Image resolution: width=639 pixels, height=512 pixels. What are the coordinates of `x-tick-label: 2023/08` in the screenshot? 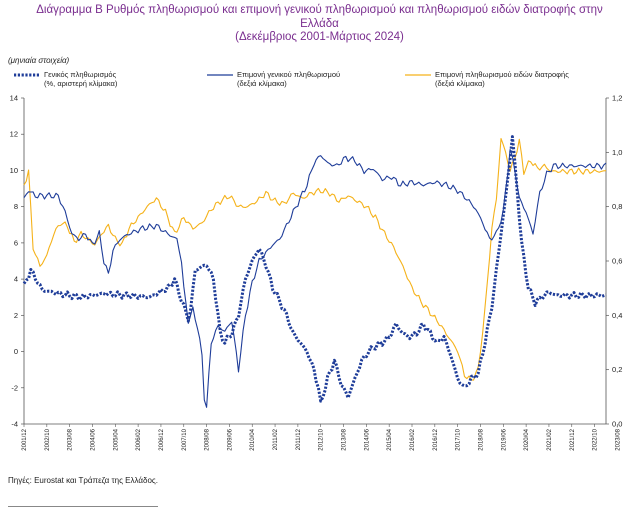 It's located at (618, 439).